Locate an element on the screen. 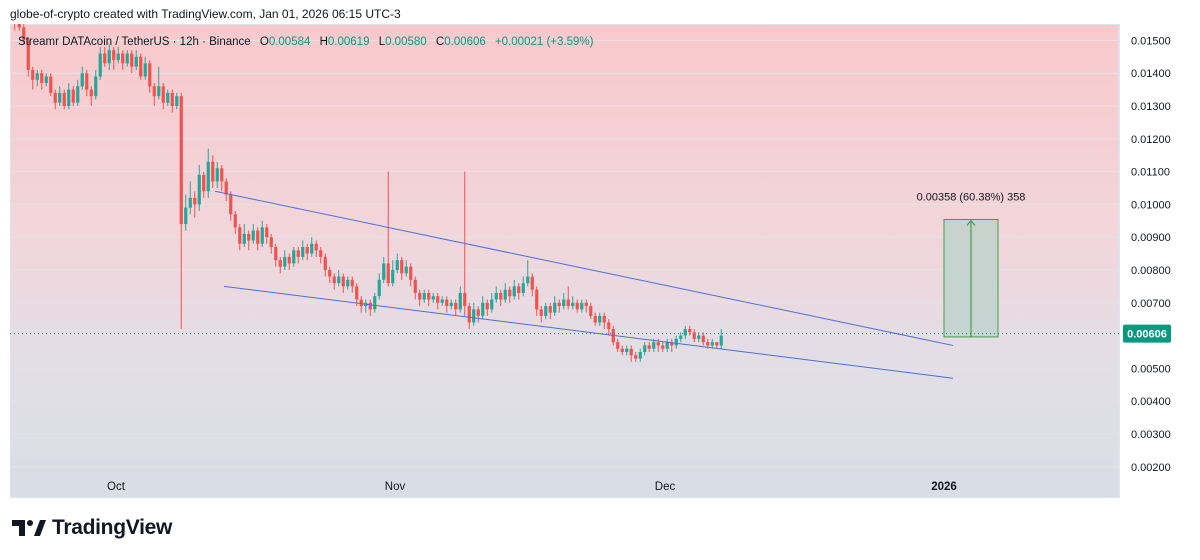  x-tick-label: 2026 is located at coordinates (944, 487).